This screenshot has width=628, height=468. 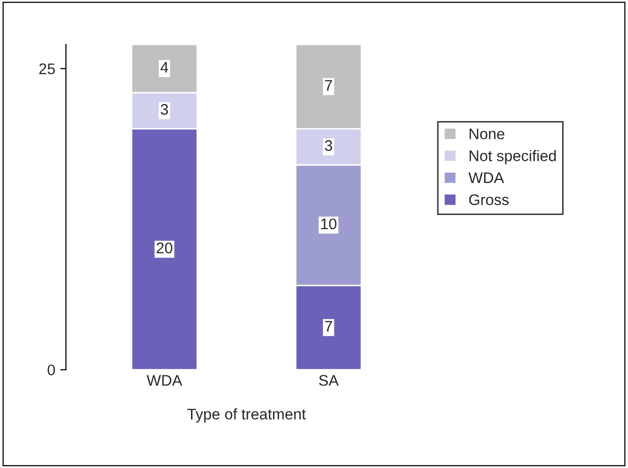 What do you see at coordinates (328, 224) in the screenshot?
I see `data-label: 10` at bounding box center [328, 224].